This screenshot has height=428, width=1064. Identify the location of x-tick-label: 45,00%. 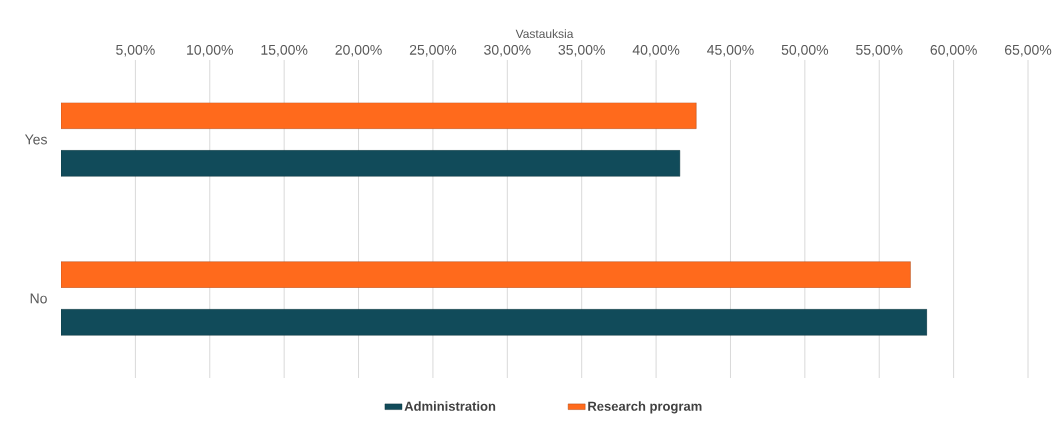
(730, 50).